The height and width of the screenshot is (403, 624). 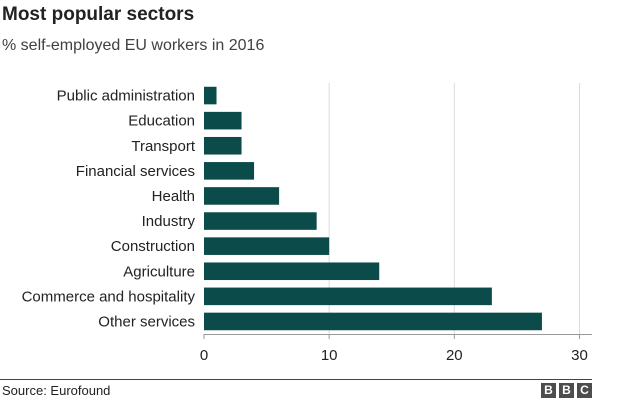 I want to click on source-note: Source: Eurofound, so click(x=56, y=390).